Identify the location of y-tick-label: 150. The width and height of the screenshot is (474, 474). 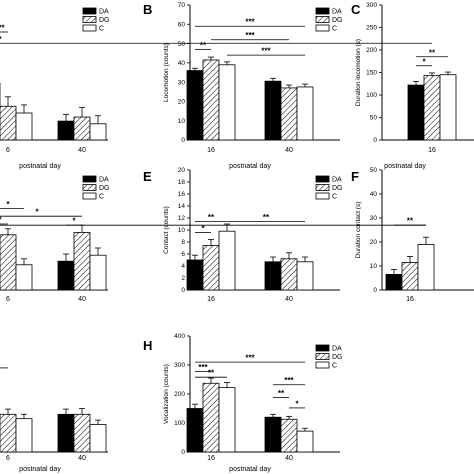
(371, 73).